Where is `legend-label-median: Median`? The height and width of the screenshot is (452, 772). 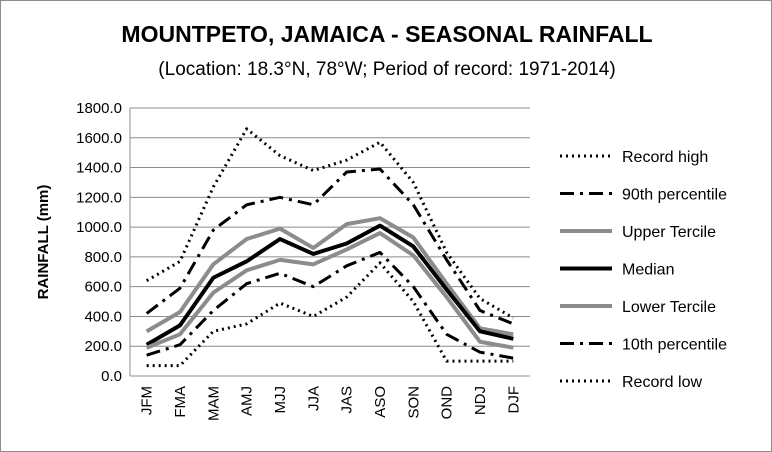
legend-label-median: Median is located at coordinates (648, 270).